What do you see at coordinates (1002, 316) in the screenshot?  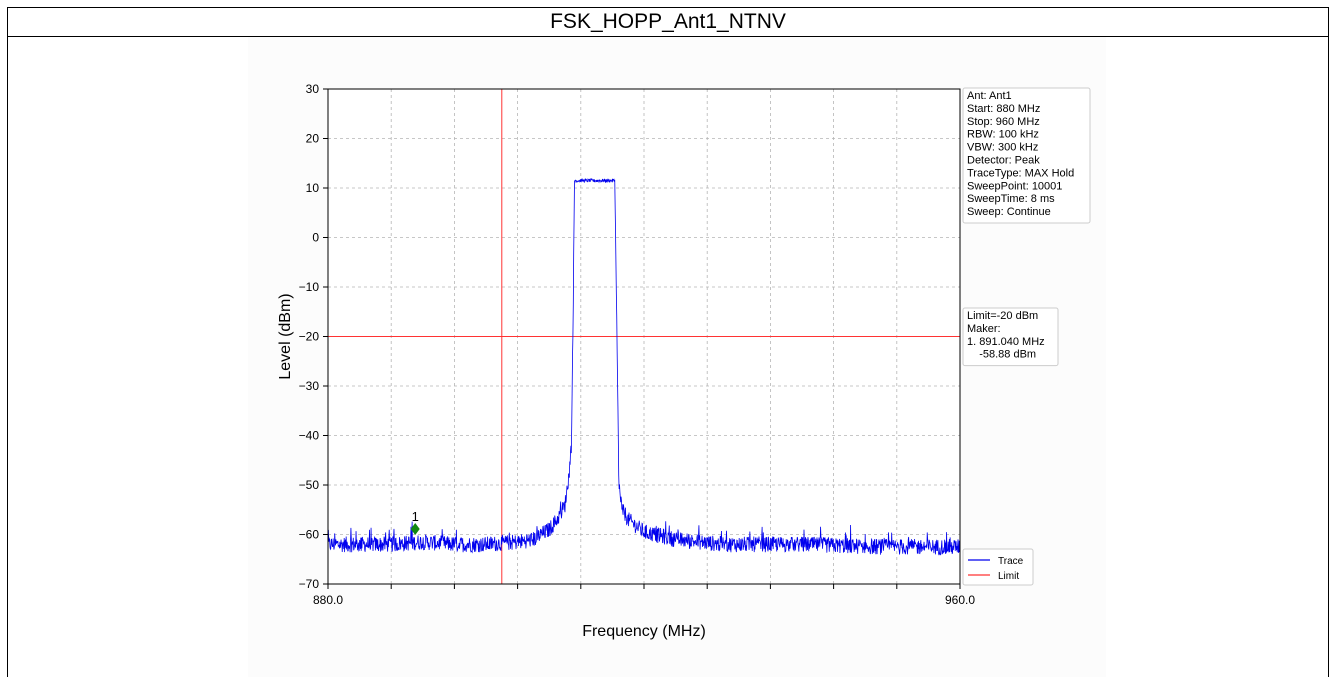 I see `limit-box-line: Limit=-20 dBm` at bounding box center [1002, 316].